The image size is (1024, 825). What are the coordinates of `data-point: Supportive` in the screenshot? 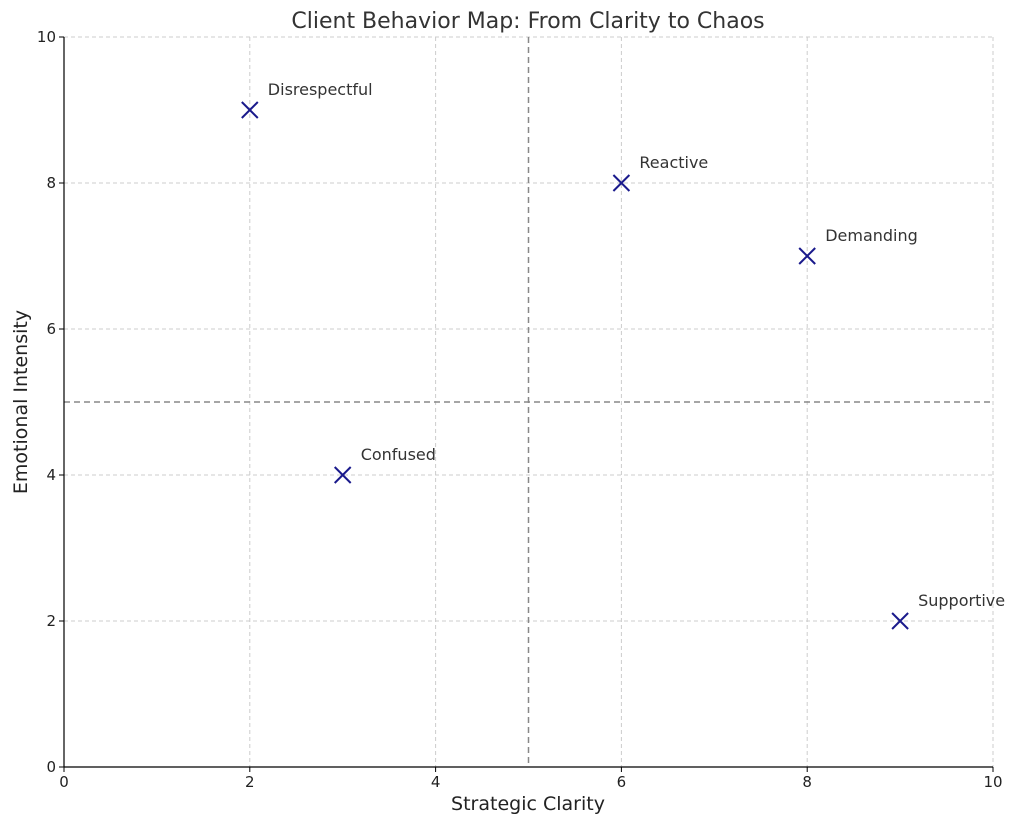 It's located at (948, 610).